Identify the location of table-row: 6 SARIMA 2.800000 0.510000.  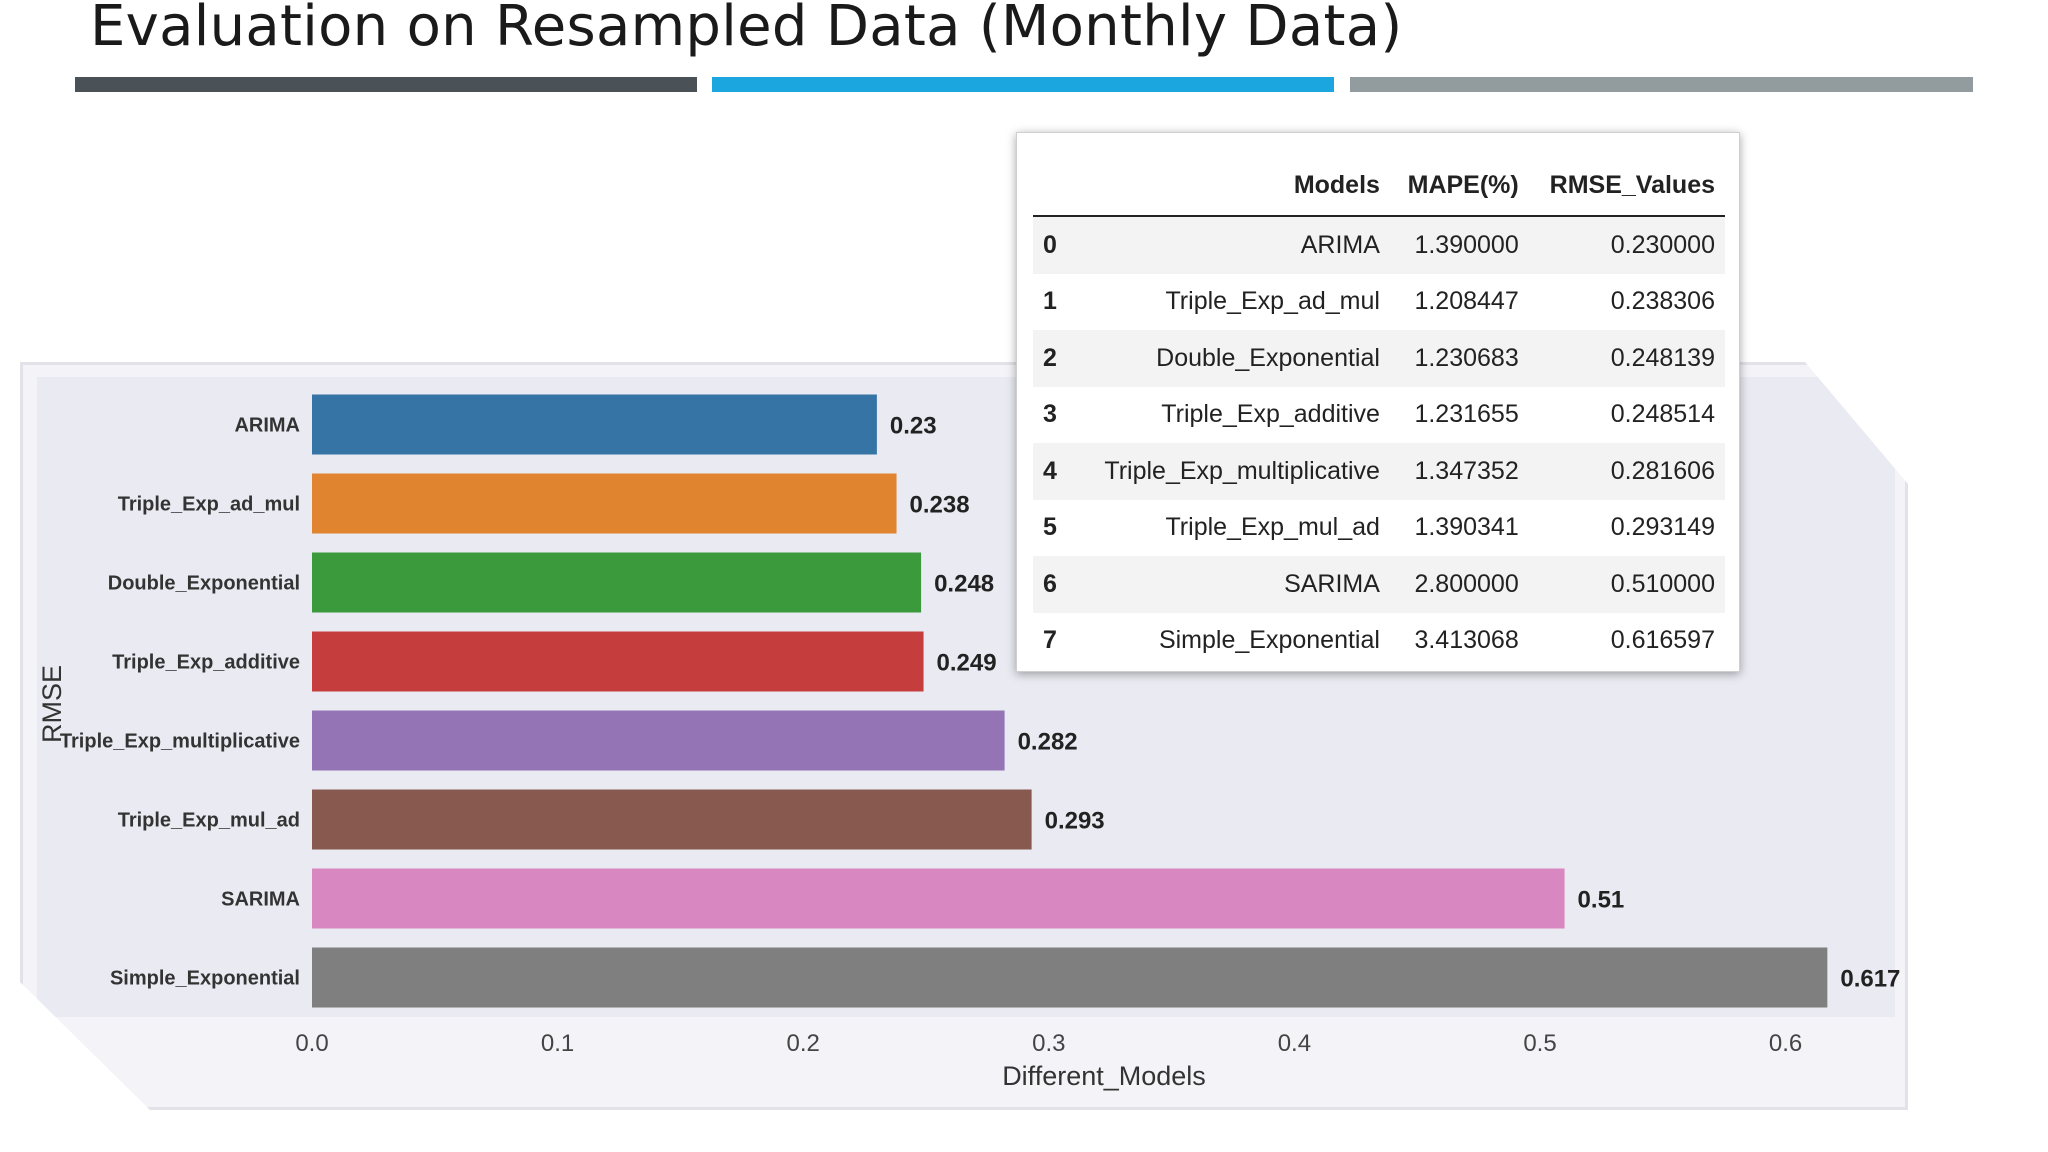
(1379, 584).